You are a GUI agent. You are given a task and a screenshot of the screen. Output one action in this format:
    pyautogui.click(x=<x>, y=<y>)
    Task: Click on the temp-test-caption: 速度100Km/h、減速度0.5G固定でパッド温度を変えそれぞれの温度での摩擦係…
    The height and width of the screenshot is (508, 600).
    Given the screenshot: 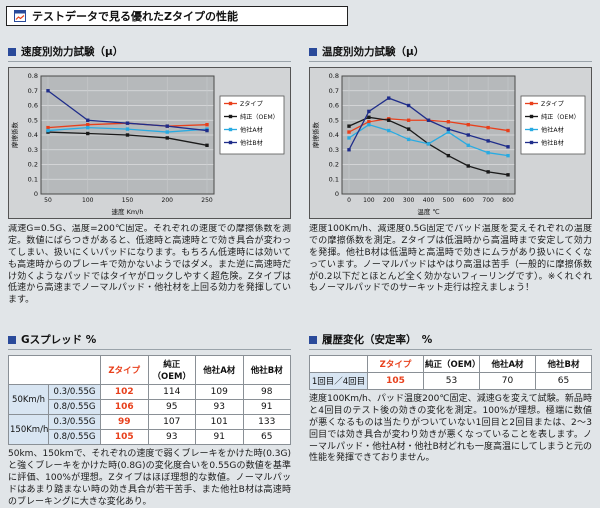 What is the action you would take?
    pyautogui.click(x=450, y=259)
    